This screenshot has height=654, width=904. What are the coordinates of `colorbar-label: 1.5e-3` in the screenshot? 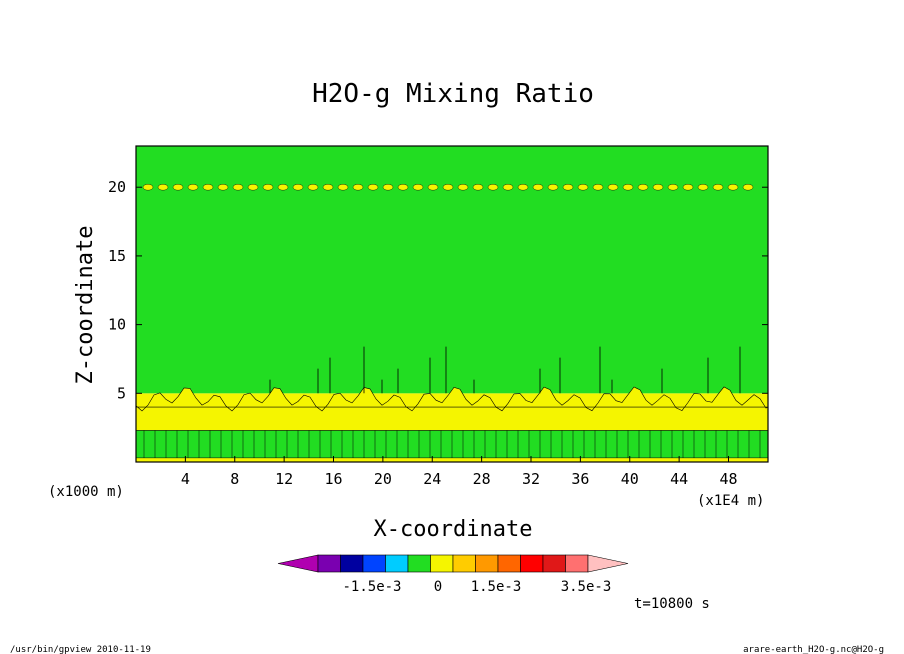 It's located at (496, 587).